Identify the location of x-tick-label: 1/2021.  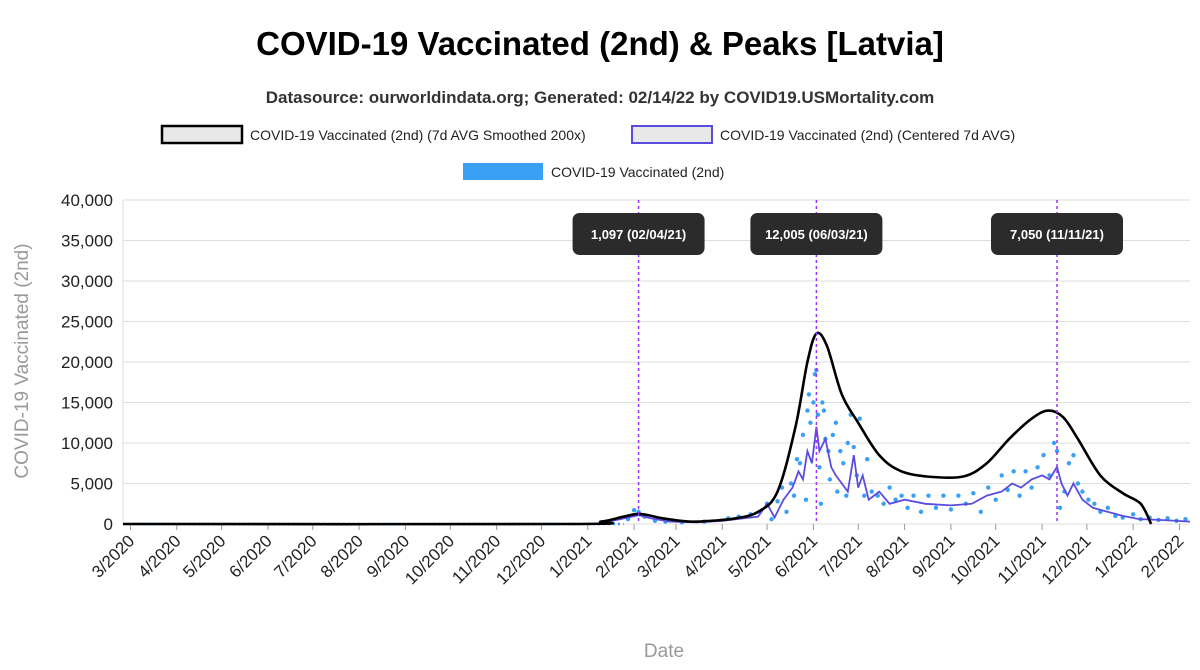
(570, 556).